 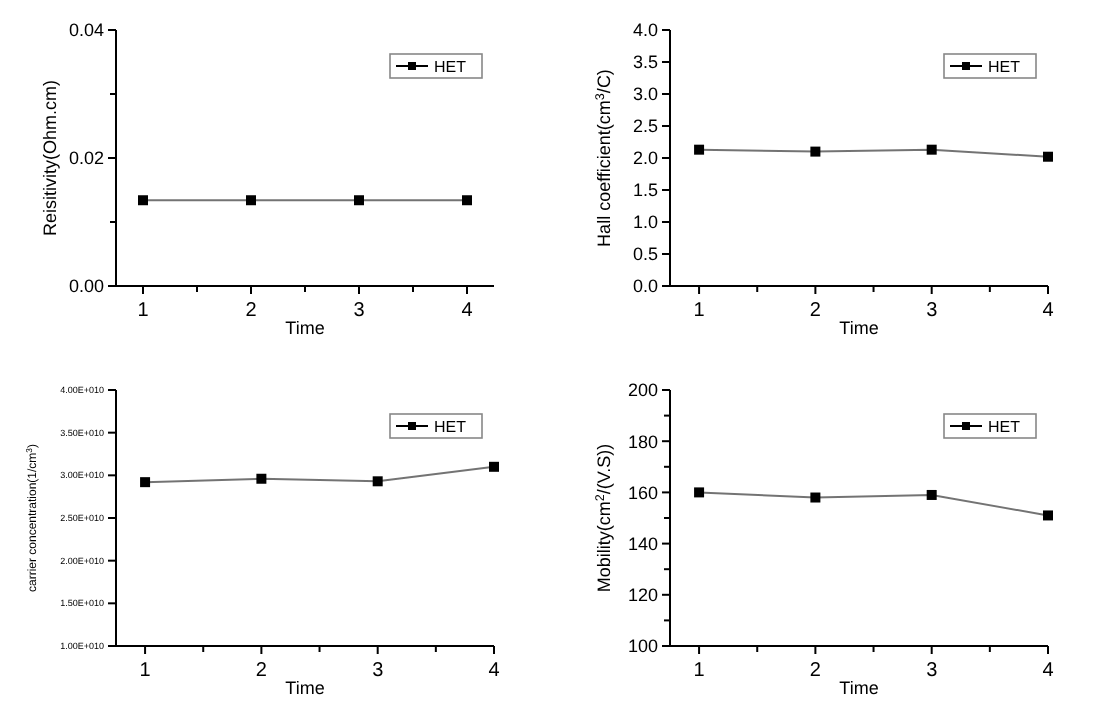 I want to click on y-tick-label: 3.5, so click(x=645, y=62).